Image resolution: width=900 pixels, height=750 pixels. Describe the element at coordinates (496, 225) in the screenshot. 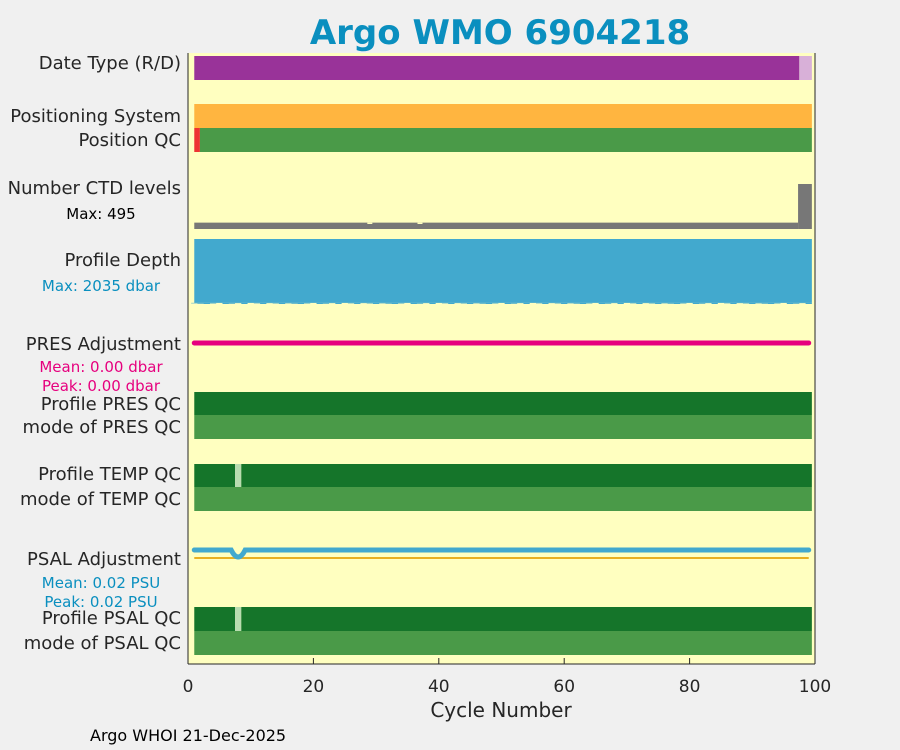

I see `ctd-levels-bar` at that location.